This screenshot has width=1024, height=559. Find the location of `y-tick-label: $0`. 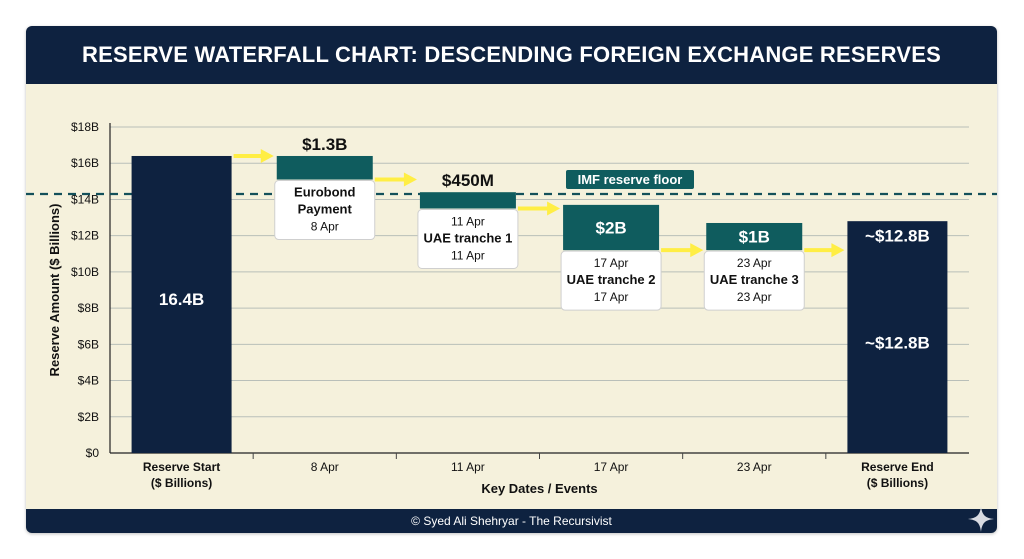

y-tick-label: $0 is located at coordinates (93, 453).